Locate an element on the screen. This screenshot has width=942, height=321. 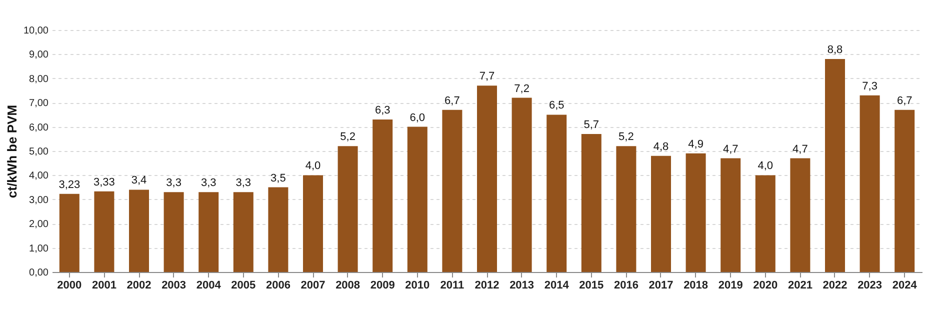
data-label: 7,3 is located at coordinates (870, 86).